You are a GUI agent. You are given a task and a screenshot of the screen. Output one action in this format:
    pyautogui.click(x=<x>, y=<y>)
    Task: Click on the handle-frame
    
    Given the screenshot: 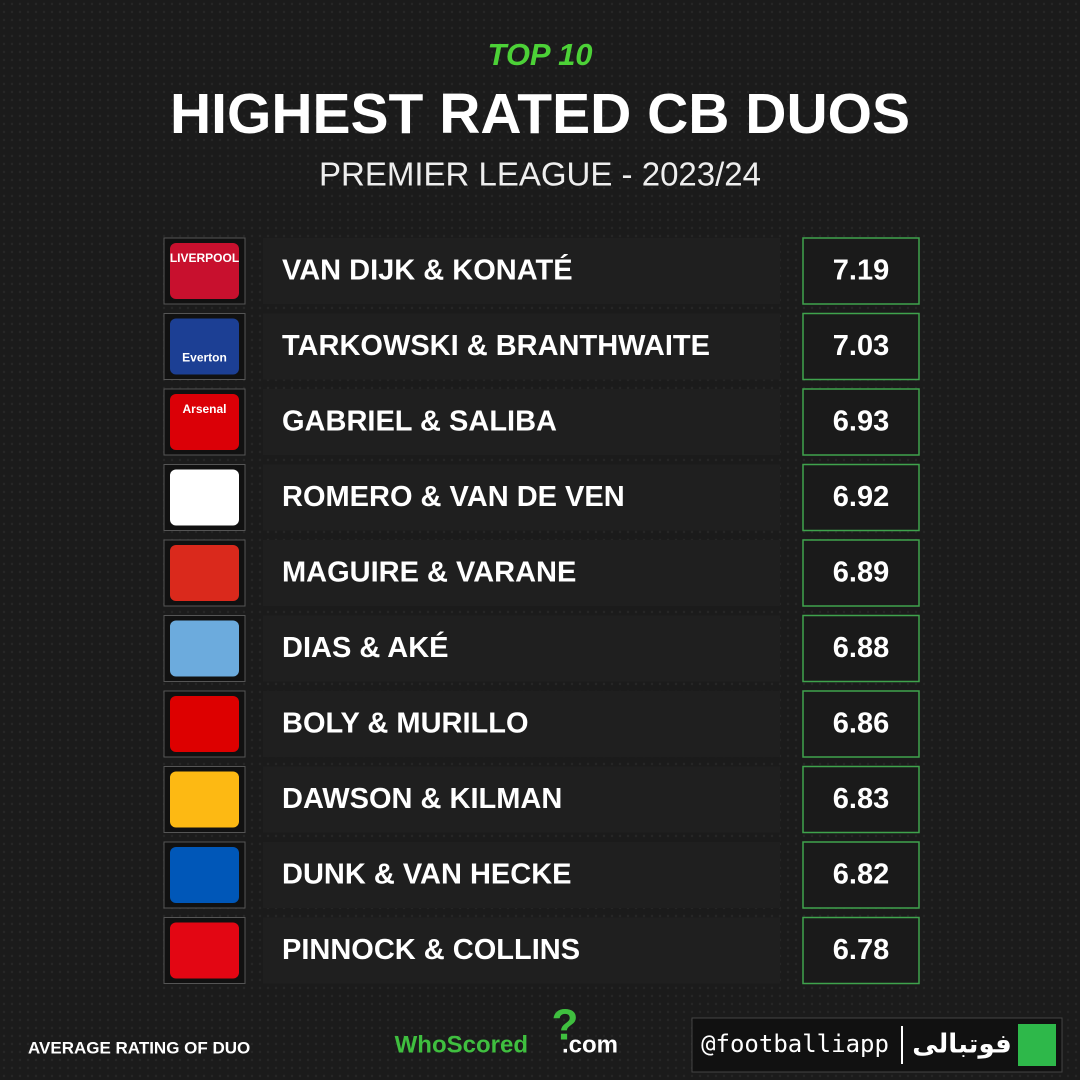 What is the action you would take?
    pyautogui.click(x=877, y=1045)
    